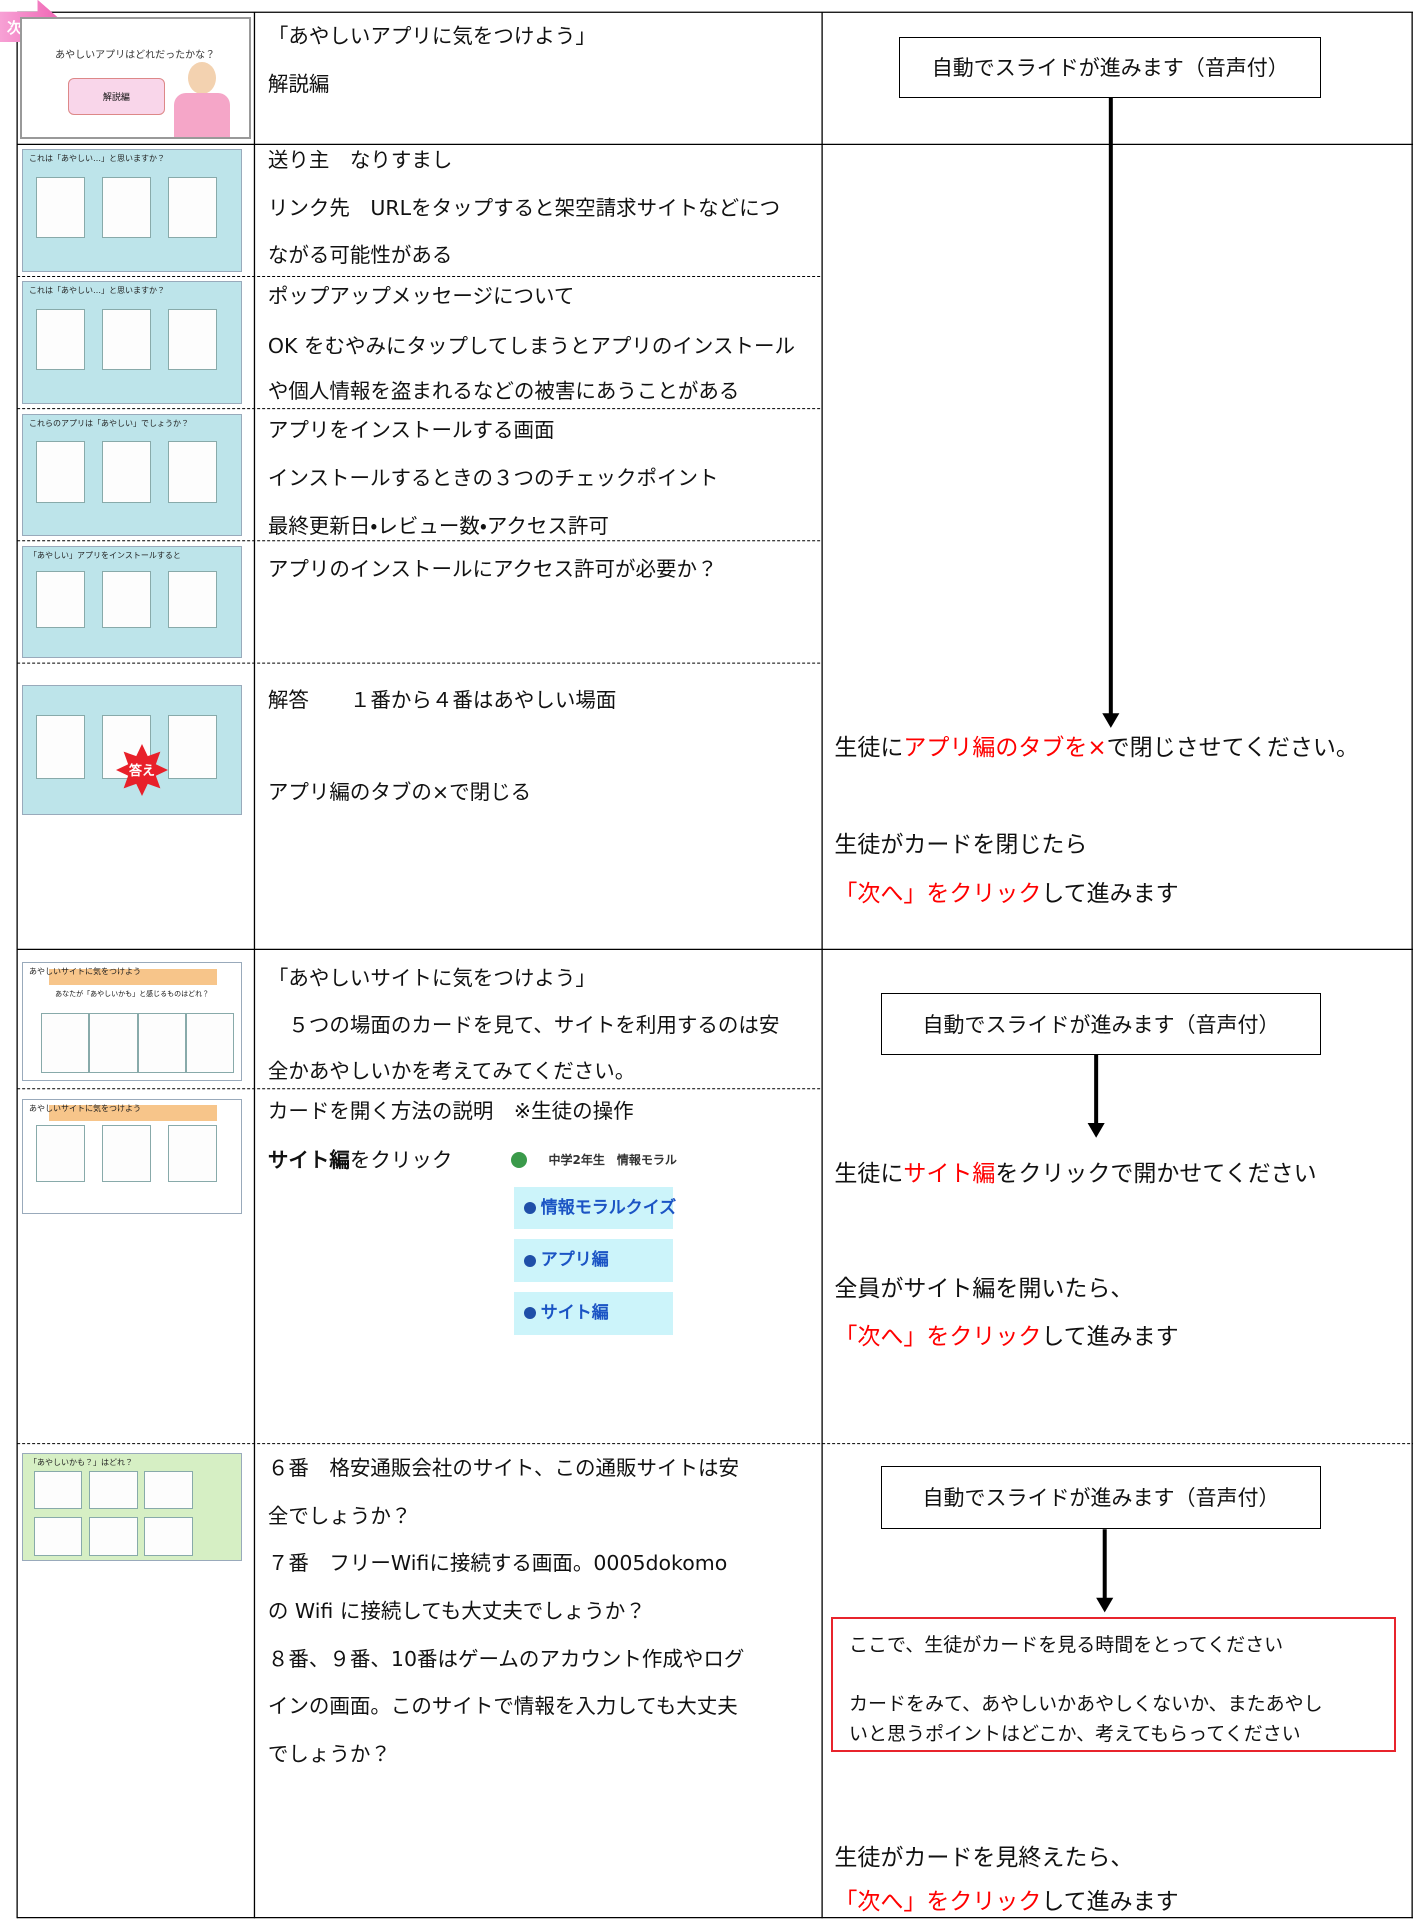  Describe the element at coordinates (1006, 1901) in the screenshot. I see `next-step-text: 「次へ」をクリックして進みます` at that location.